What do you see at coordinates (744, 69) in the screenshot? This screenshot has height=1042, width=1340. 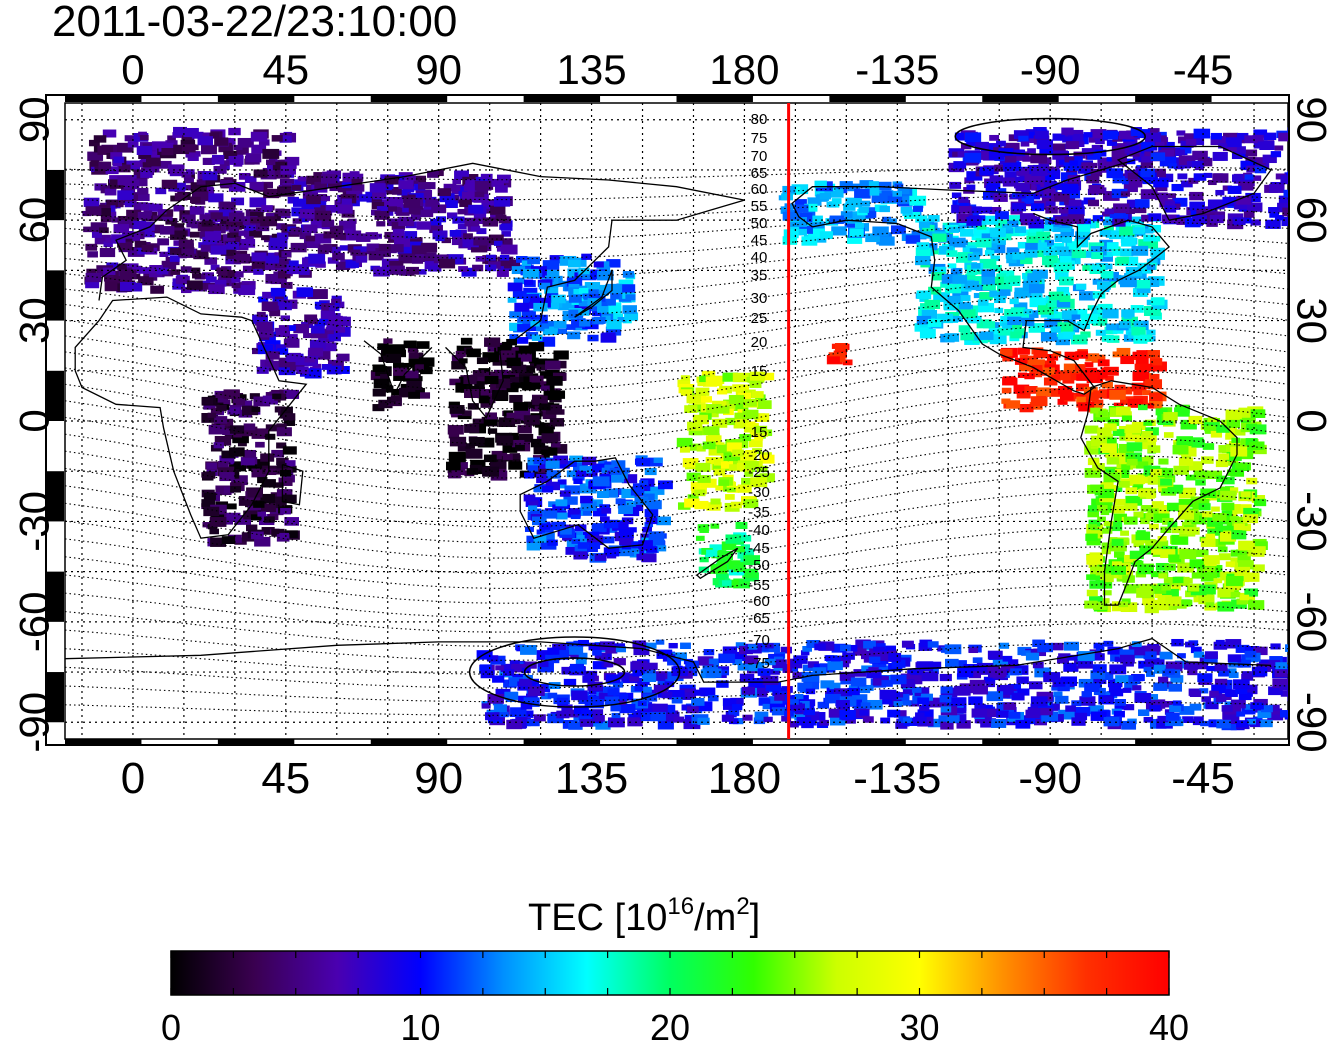 I see `top-lon-tick-label: 180` at bounding box center [744, 69].